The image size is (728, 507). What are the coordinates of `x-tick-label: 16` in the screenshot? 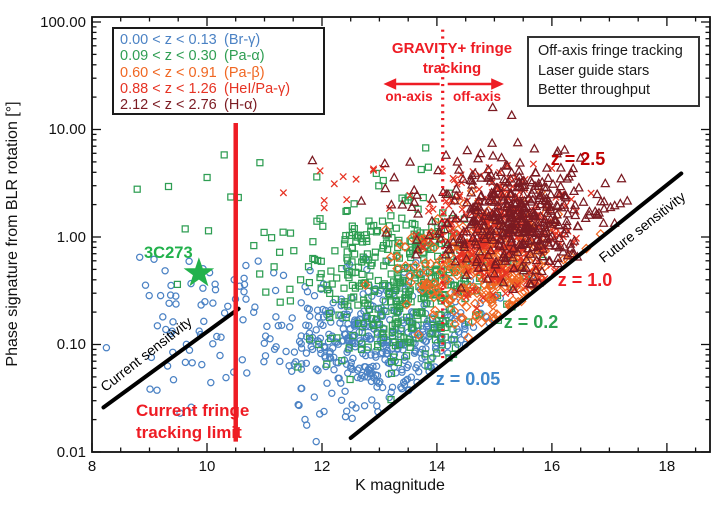 It's located at (552, 466).